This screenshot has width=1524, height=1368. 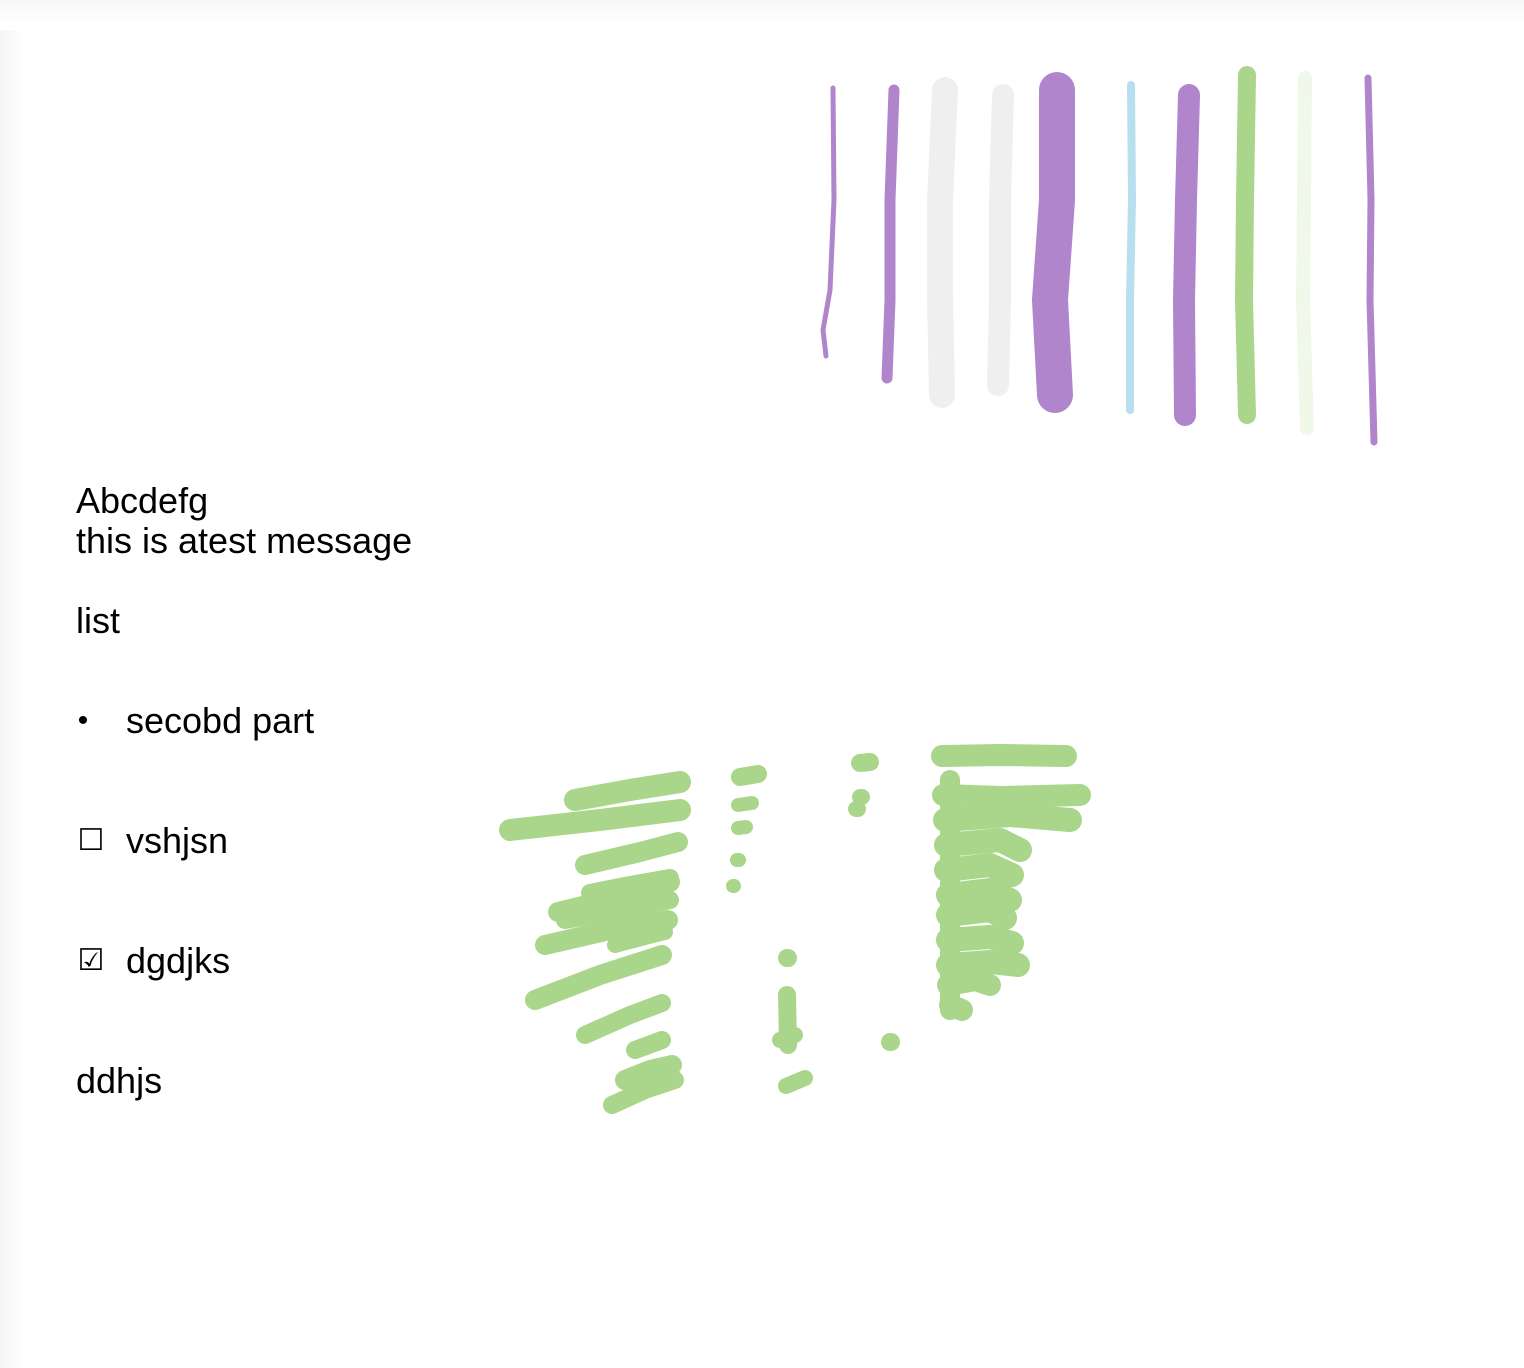 What do you see at coordinates (13, 684) in the screenshot?
I see `left-edge-shadow` at bounding box center [13, 684].